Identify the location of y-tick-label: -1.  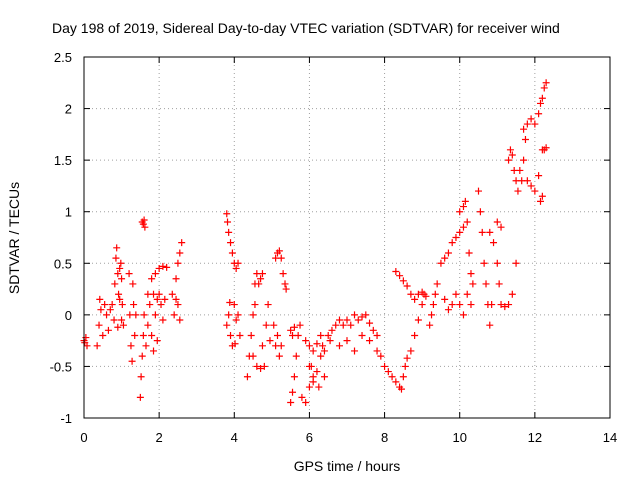
(66, 418).